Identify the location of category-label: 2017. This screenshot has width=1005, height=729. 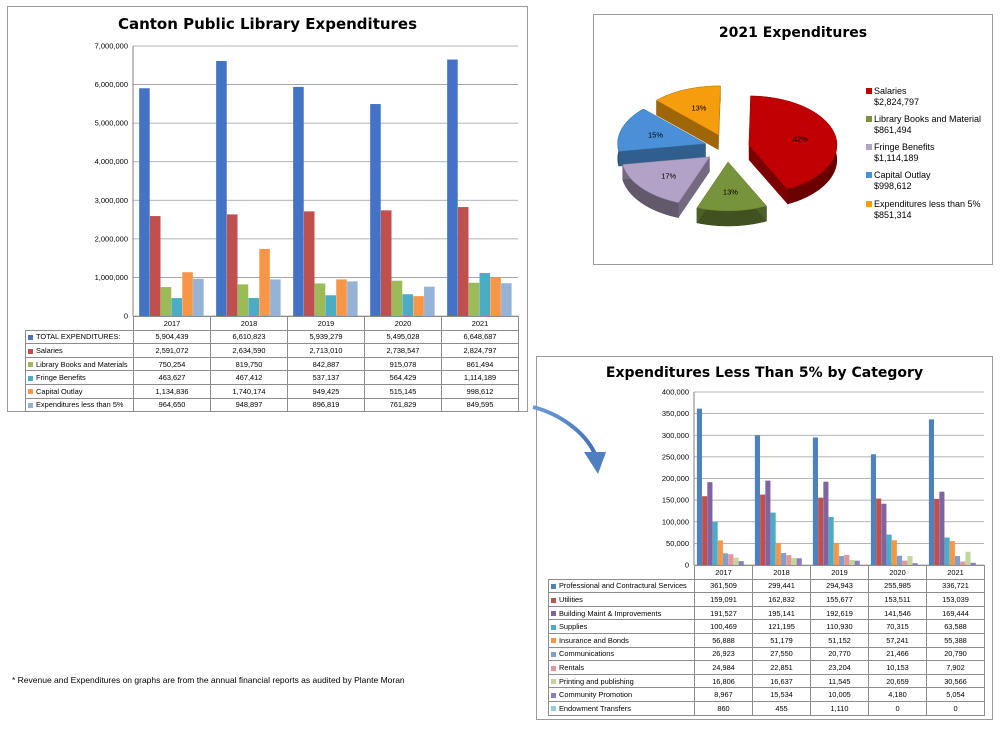
(172, 323).